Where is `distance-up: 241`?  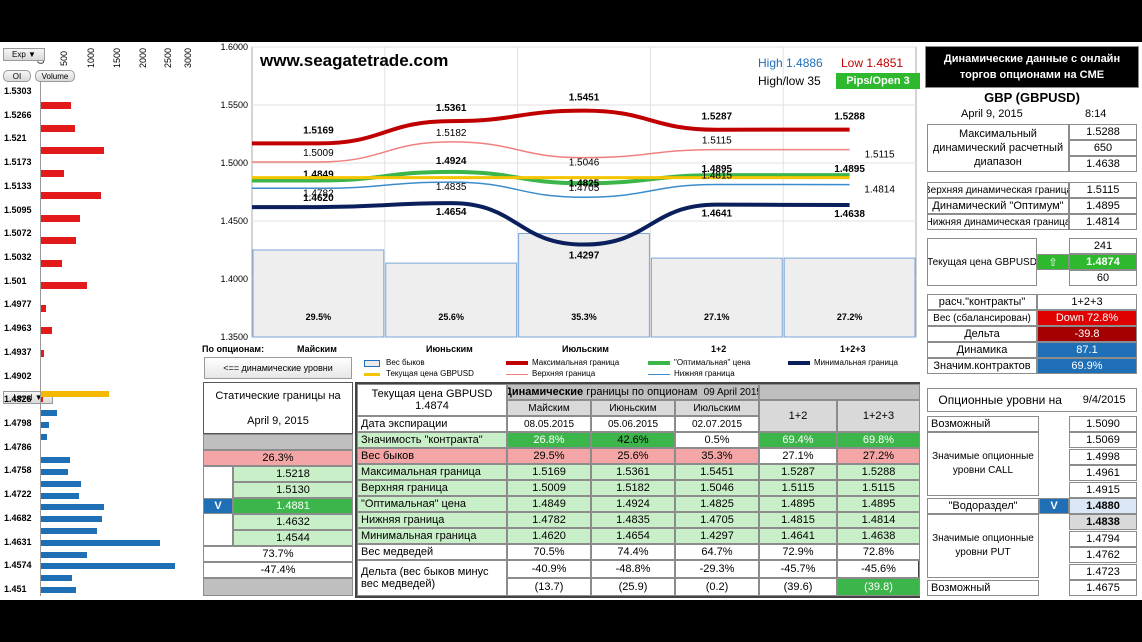 distance-up: 241 is located at coordinates (1103, 246).